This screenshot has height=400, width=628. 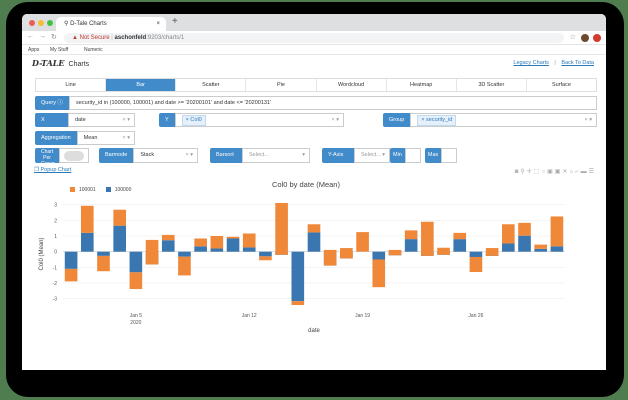 What do you see at coordinates (100, 190) in the screenshot?
I see `chart-legend: 100001 100000` at bounding box center [100, 190].